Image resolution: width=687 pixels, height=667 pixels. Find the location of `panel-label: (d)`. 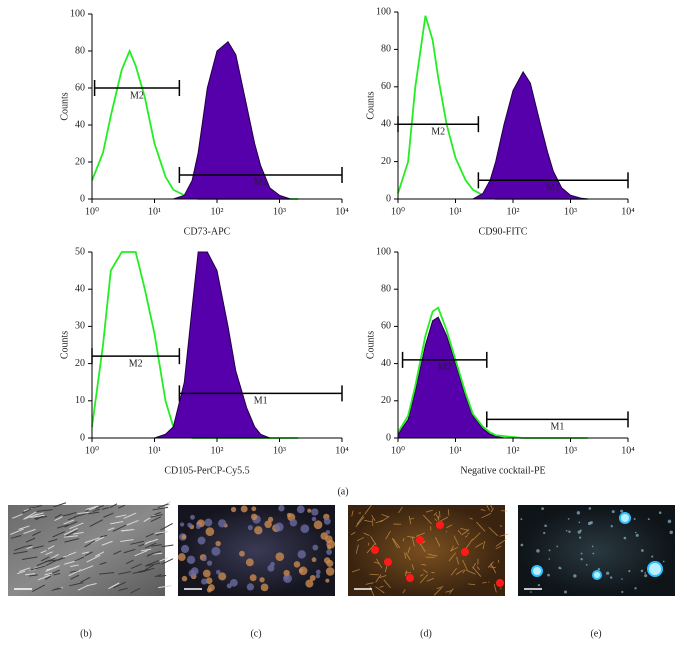

panel-label: (d) is located at coordinates (426, 633).